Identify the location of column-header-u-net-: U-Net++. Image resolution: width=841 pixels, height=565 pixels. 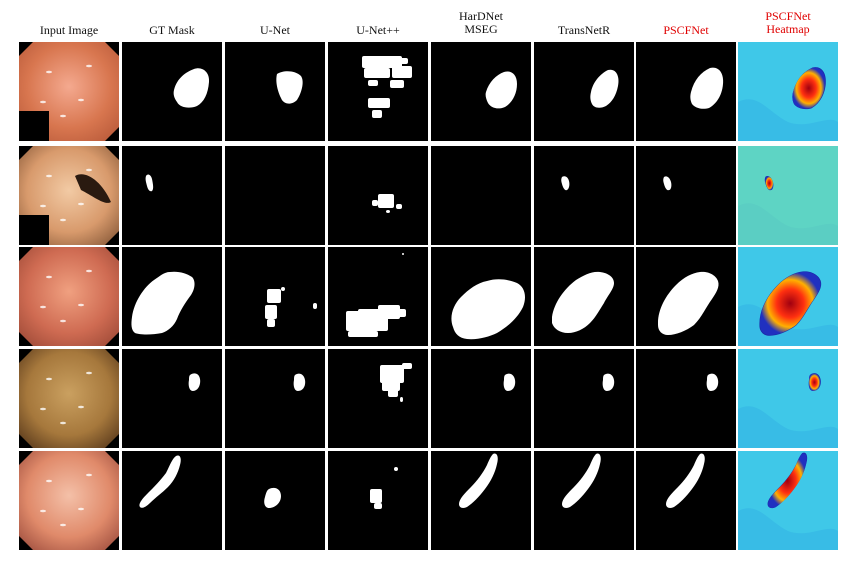
(378, 33).